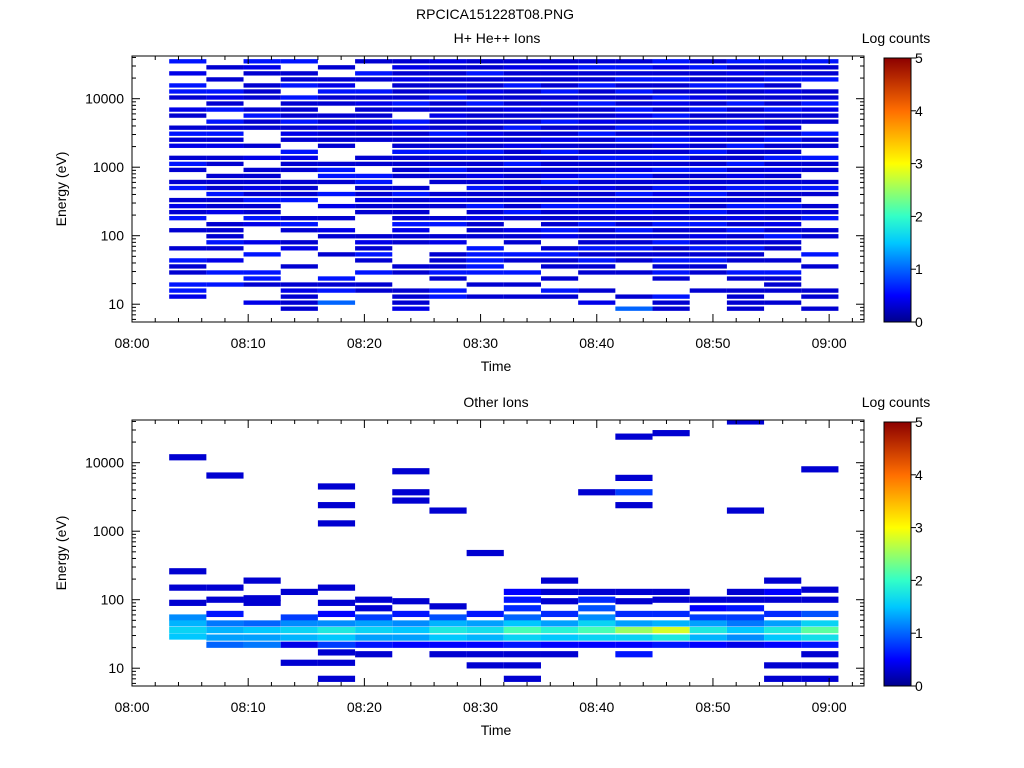  What do you see at coordinates (919, 58) in the screenshot?
I see `colorbar-tick-label: 5` at bounding box center [919, 58].